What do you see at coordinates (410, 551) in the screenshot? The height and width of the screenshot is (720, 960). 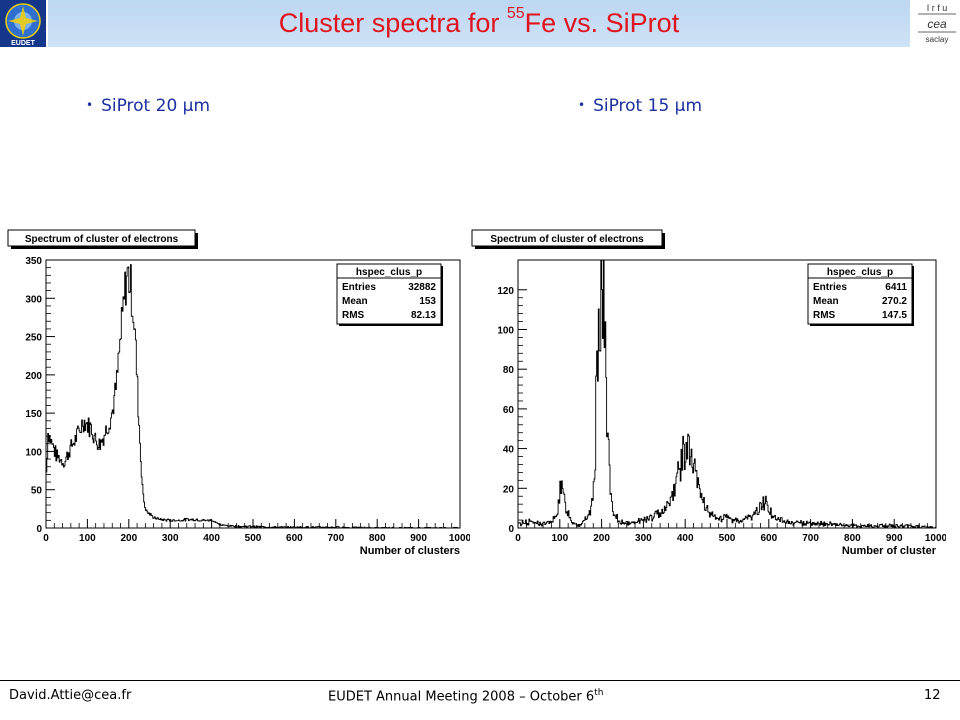 I see `x-axis-label: Number of clusters` at bounding box center [410, 551].